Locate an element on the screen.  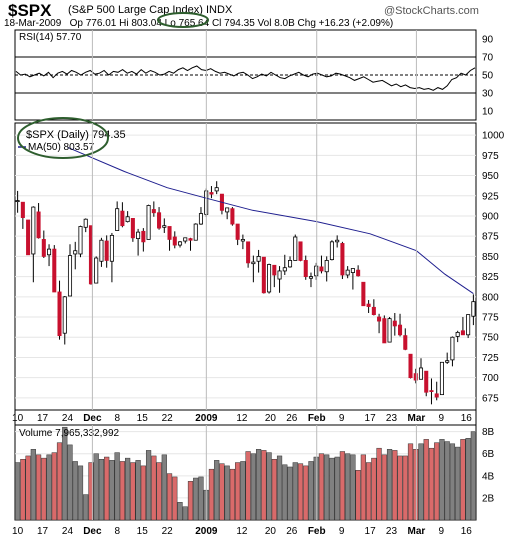
symbol-title: $SPX is located at coordinates (30, 10).